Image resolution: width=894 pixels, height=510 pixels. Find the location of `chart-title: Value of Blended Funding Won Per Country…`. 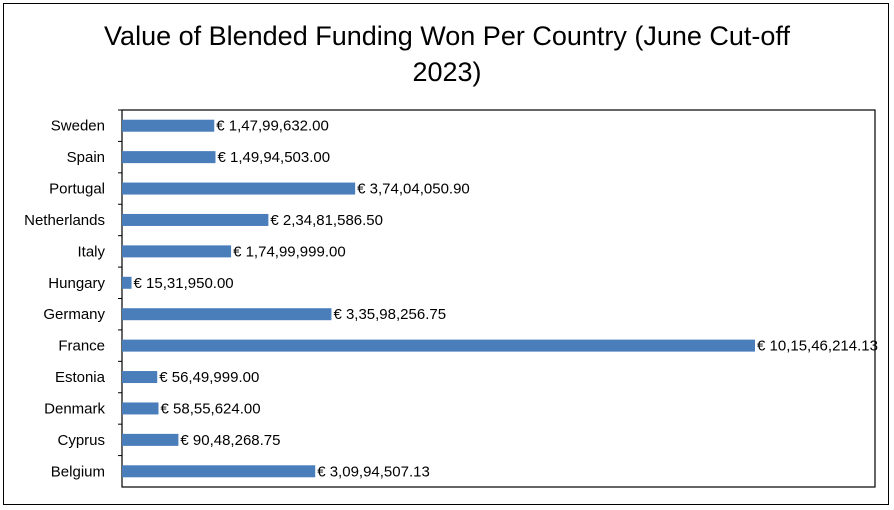

chart-title: Value of Blended Funding Won Per Country… is located at coordinates (447, 54).